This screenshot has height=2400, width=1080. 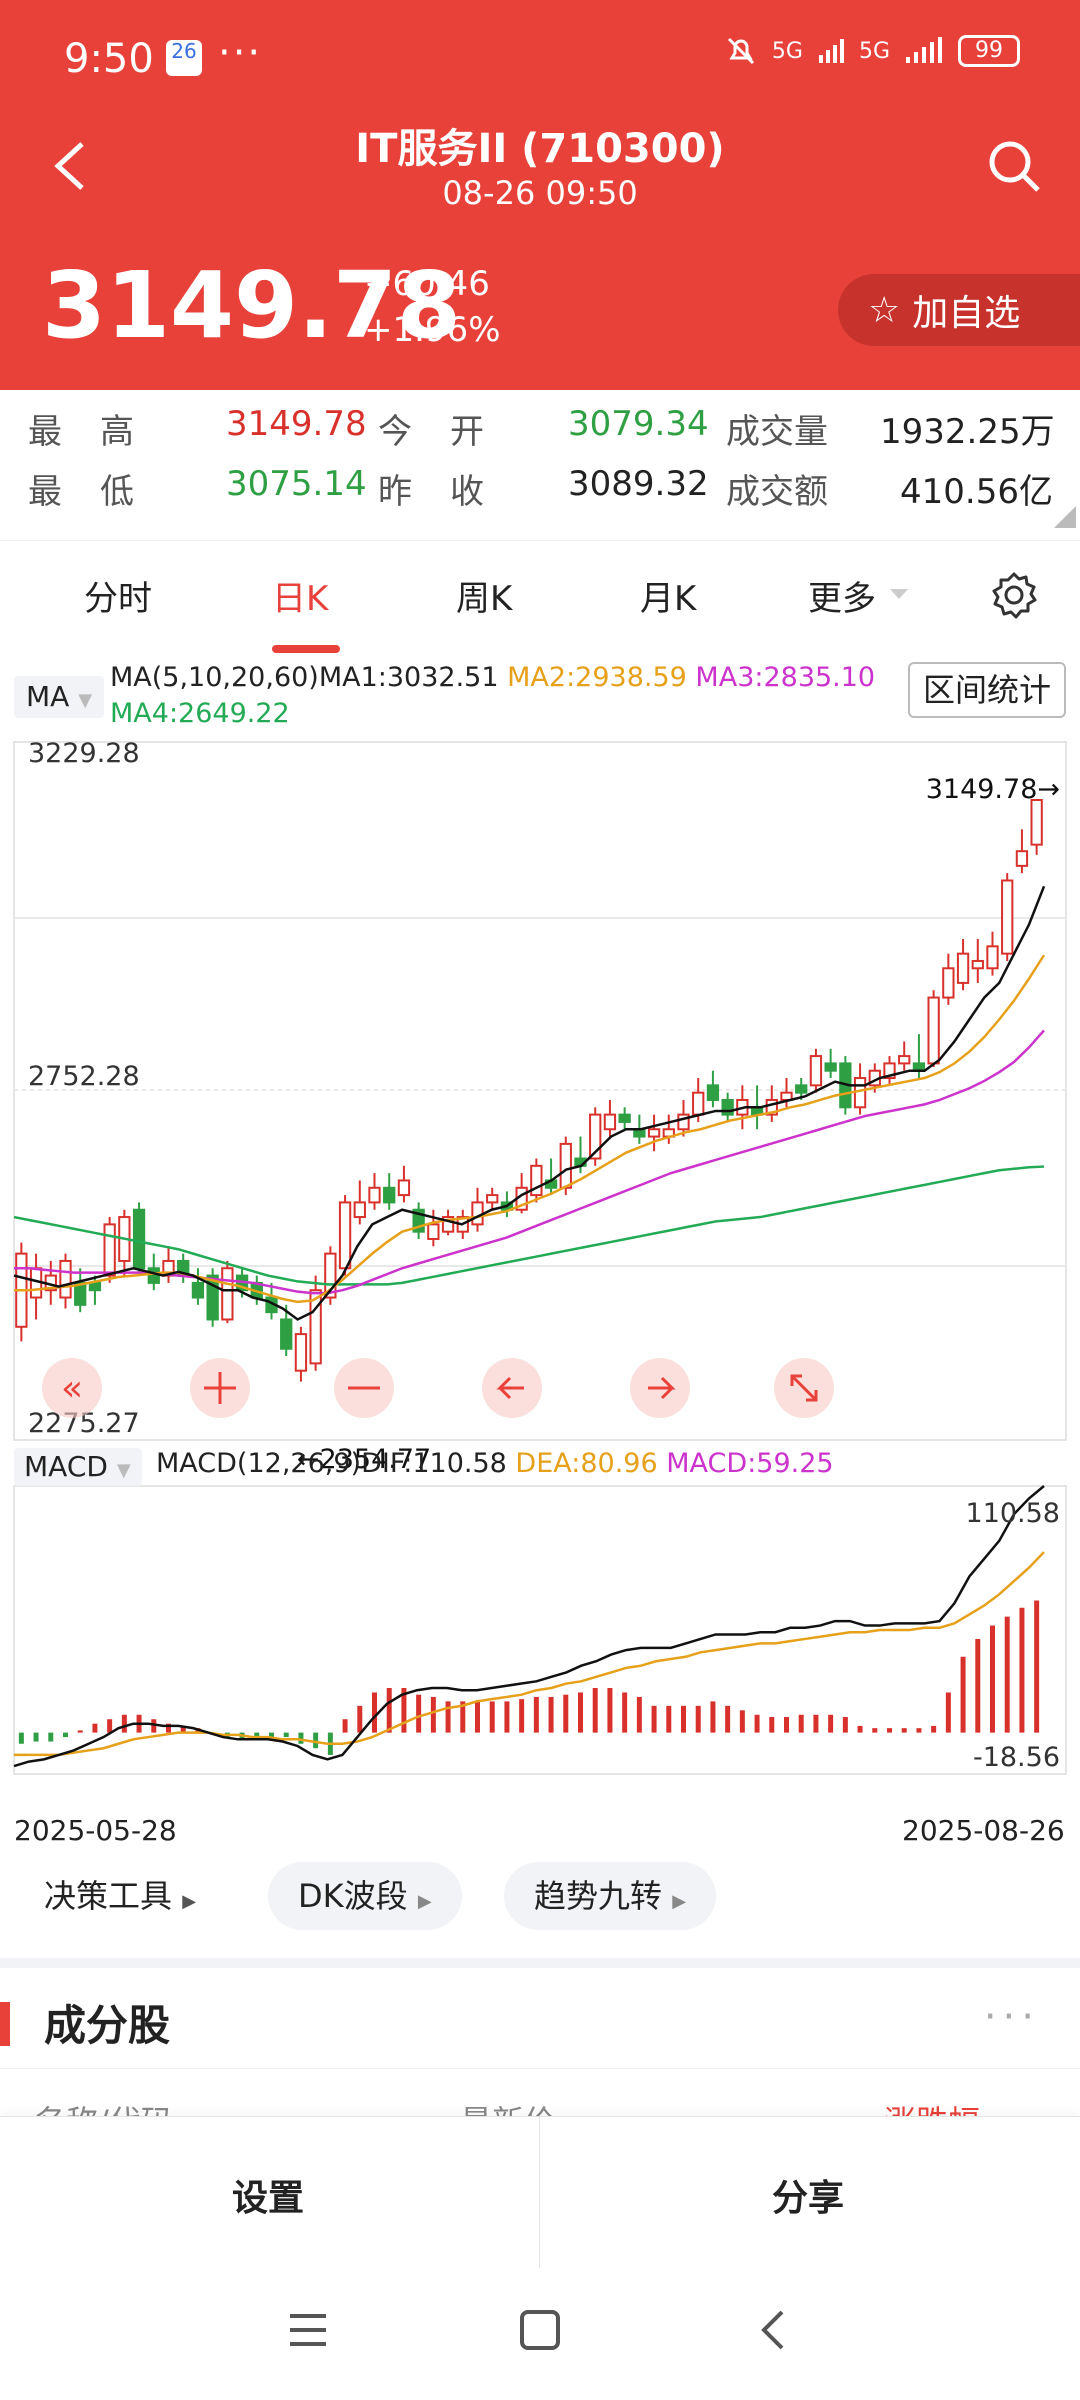 What do you see at coordinates (300, 599) in the screenshot?
I see `tab-daily-k: 日K` at bounding box center [300, 599].